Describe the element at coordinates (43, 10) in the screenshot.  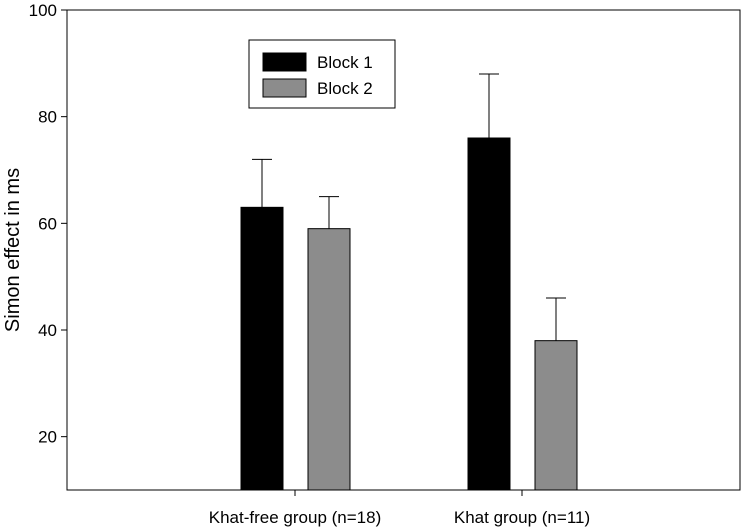
I see `y-tick-label-100: 100` at that location.